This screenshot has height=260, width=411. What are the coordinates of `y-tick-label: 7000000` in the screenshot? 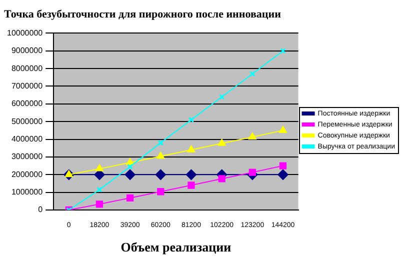 It's located at (27, 85).